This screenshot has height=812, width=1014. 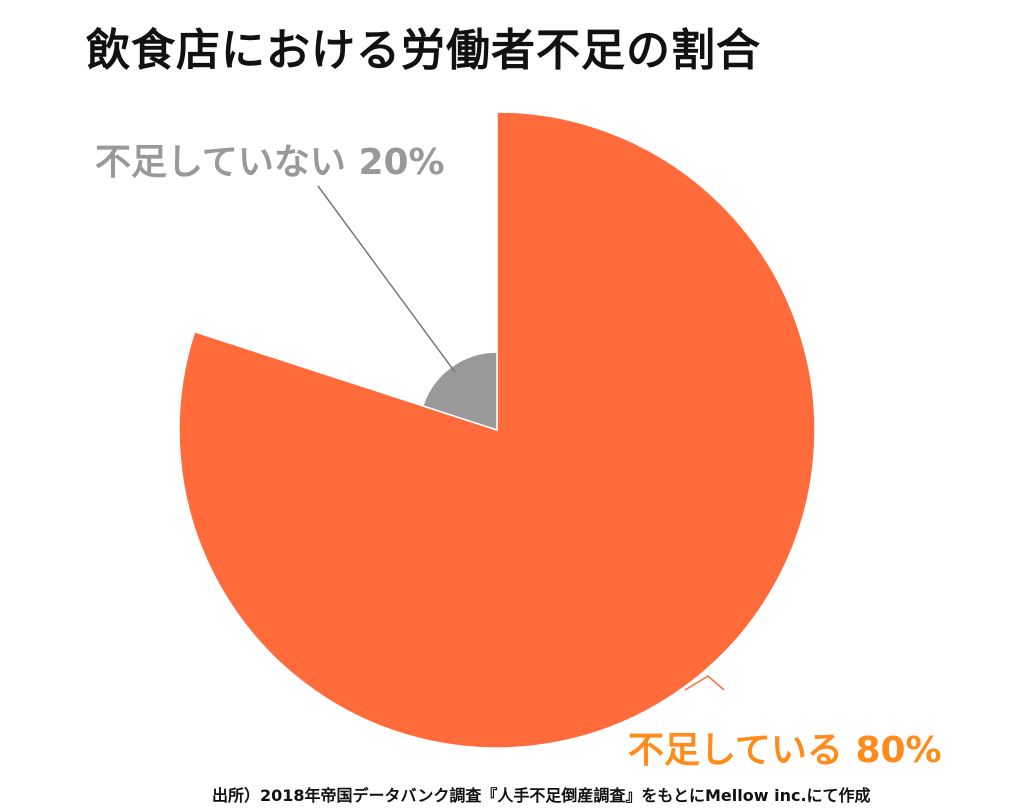 I want to click on chart-title: 飲食店における労働者不足の割合, so click(x=423, y=50).